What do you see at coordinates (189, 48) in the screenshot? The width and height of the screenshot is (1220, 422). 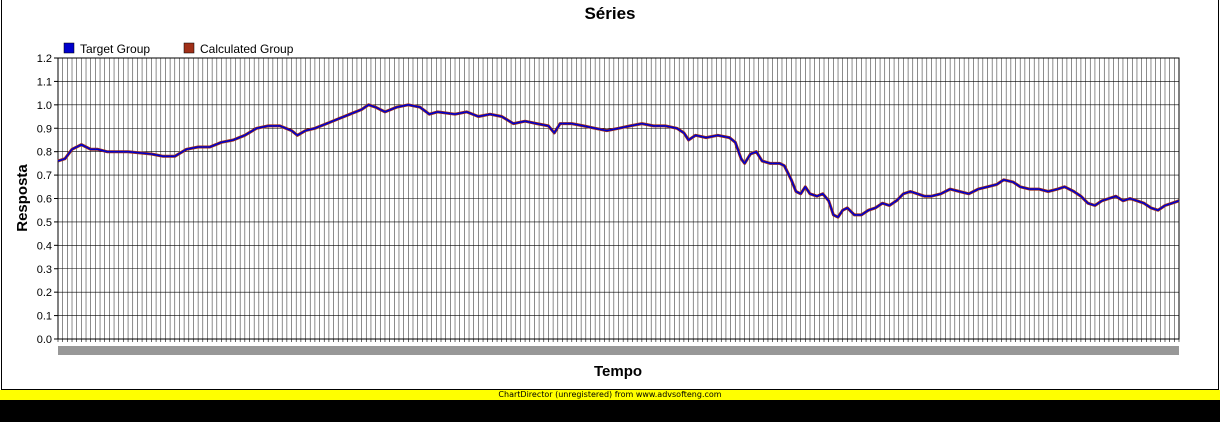 I see `legend-swatch-calculated` at bounding box center [189, 48].